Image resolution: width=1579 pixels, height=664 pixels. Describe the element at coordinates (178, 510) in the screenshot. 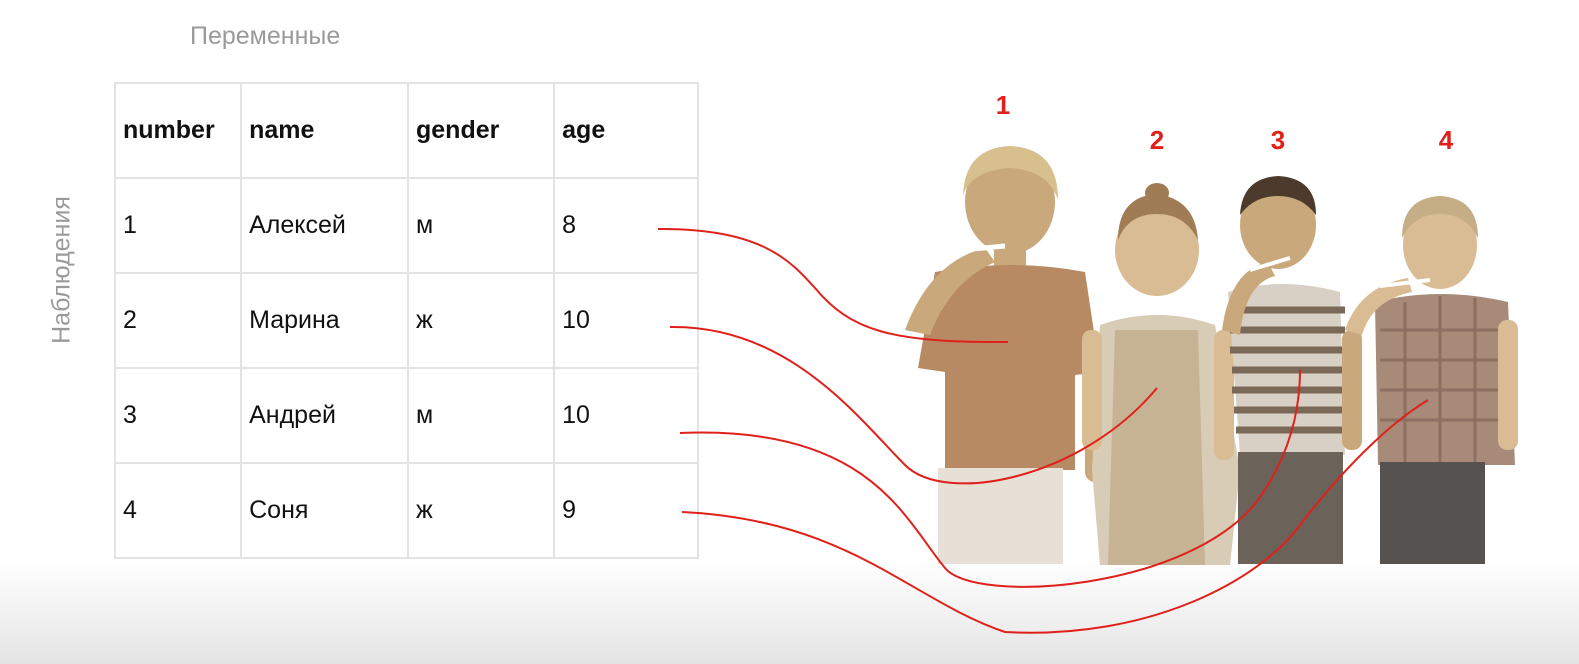

I see `cell-number: 4` at that location.